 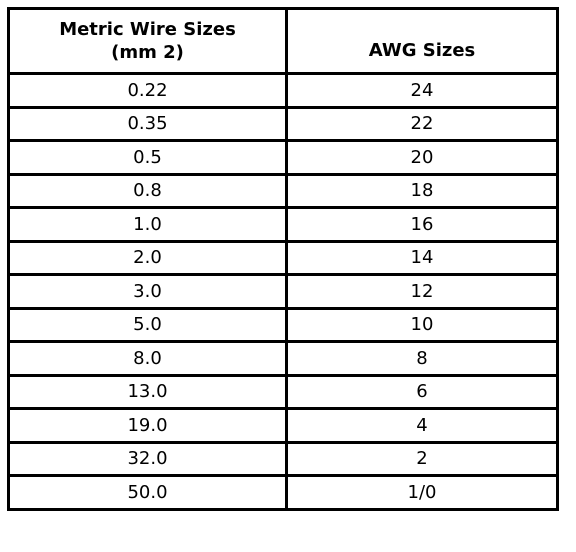 I want to click on table-cell: 19.0, so click(x=147, y=425).